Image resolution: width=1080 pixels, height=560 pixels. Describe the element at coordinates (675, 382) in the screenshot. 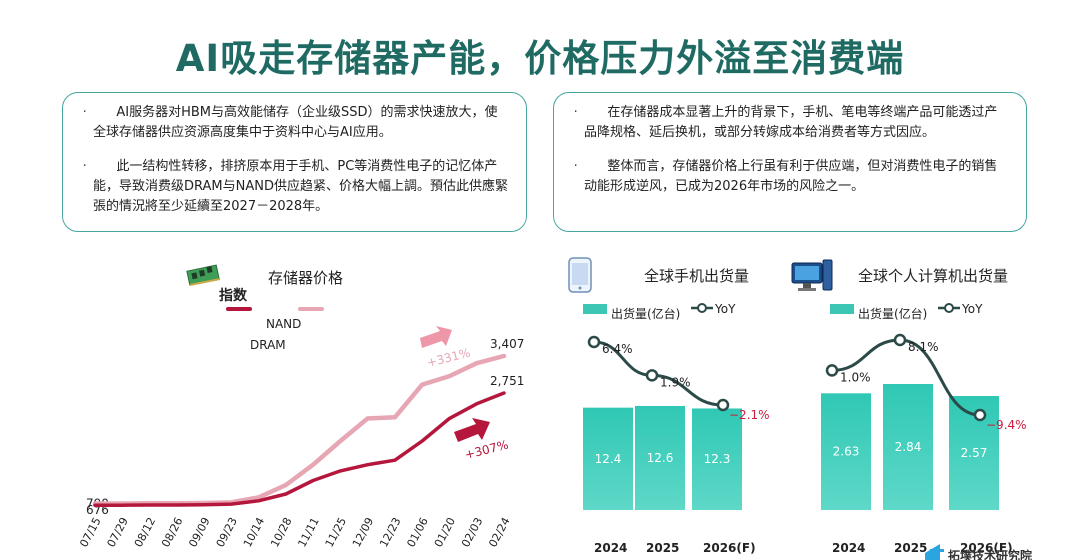

I see `phone-yoy-label: 1.9%` at that location.